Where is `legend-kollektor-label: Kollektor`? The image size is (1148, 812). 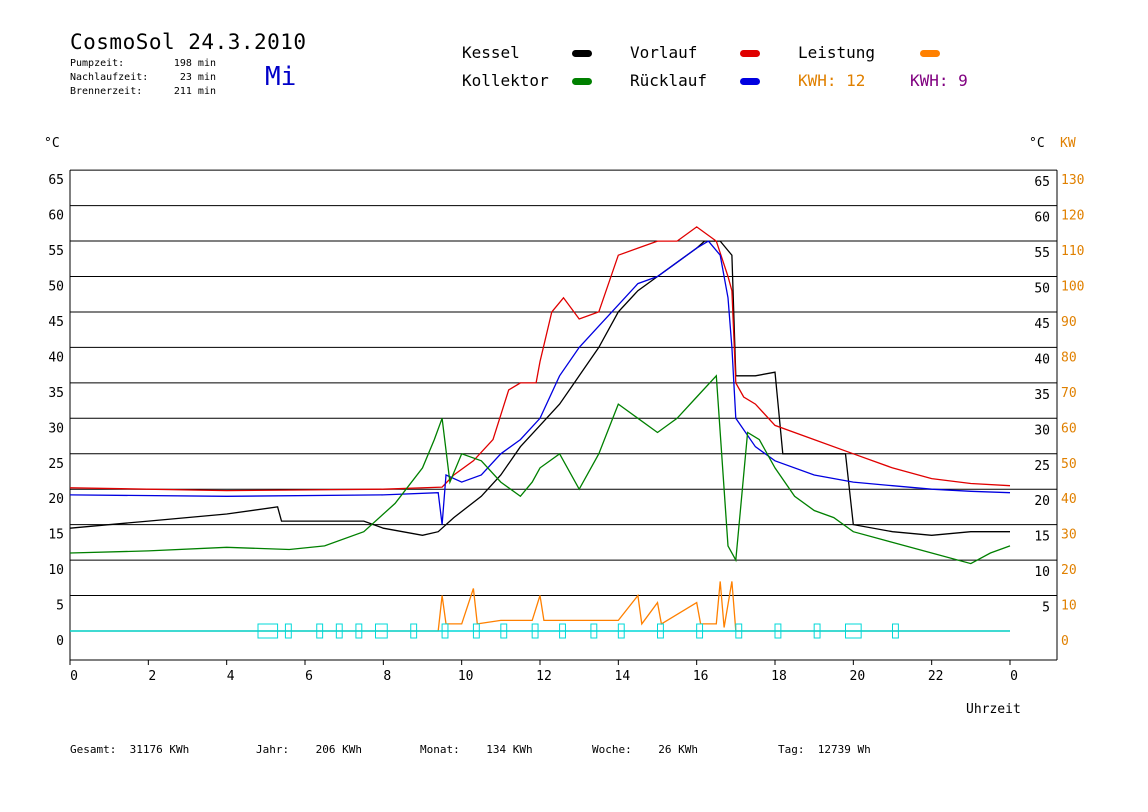 legend-kollektor-label: Kollektor is located at coordinates (505, 80).